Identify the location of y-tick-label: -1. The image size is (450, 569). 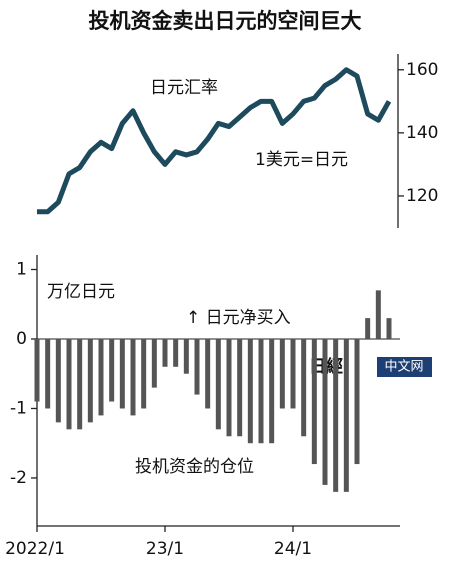
(18, 408).